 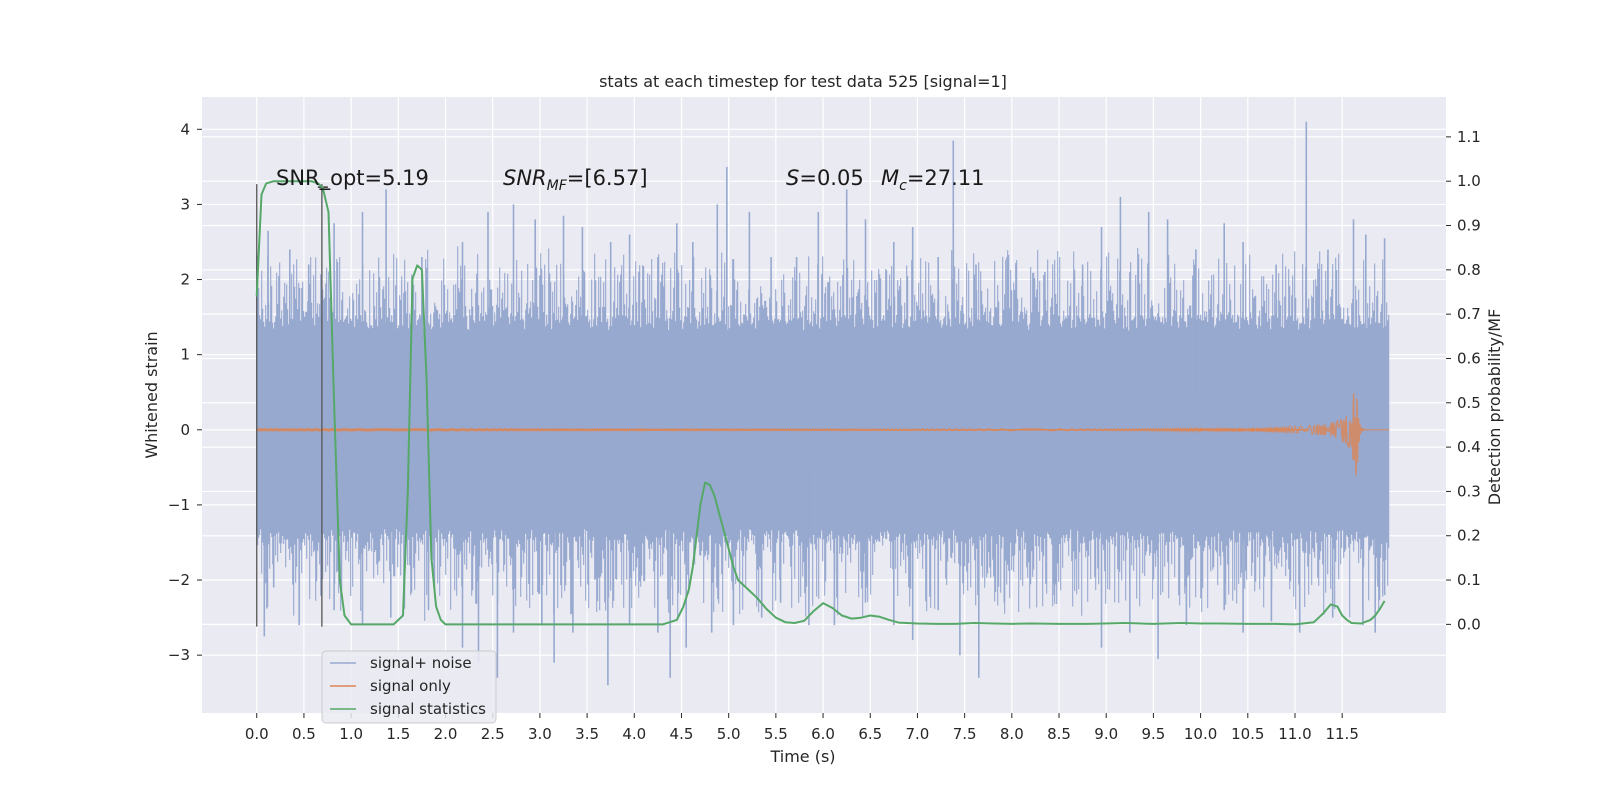 I want to click on y-left-tick-label: −3, so click(x=179, y=655).